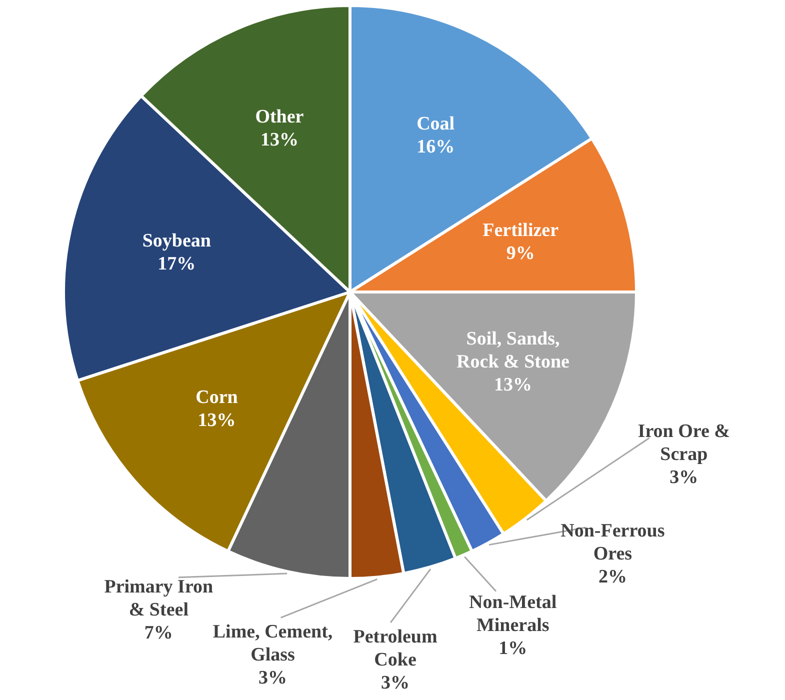 The width and height of the screenshot is (785, 700). I want to click on data-label: 1%, so click(513, 648).